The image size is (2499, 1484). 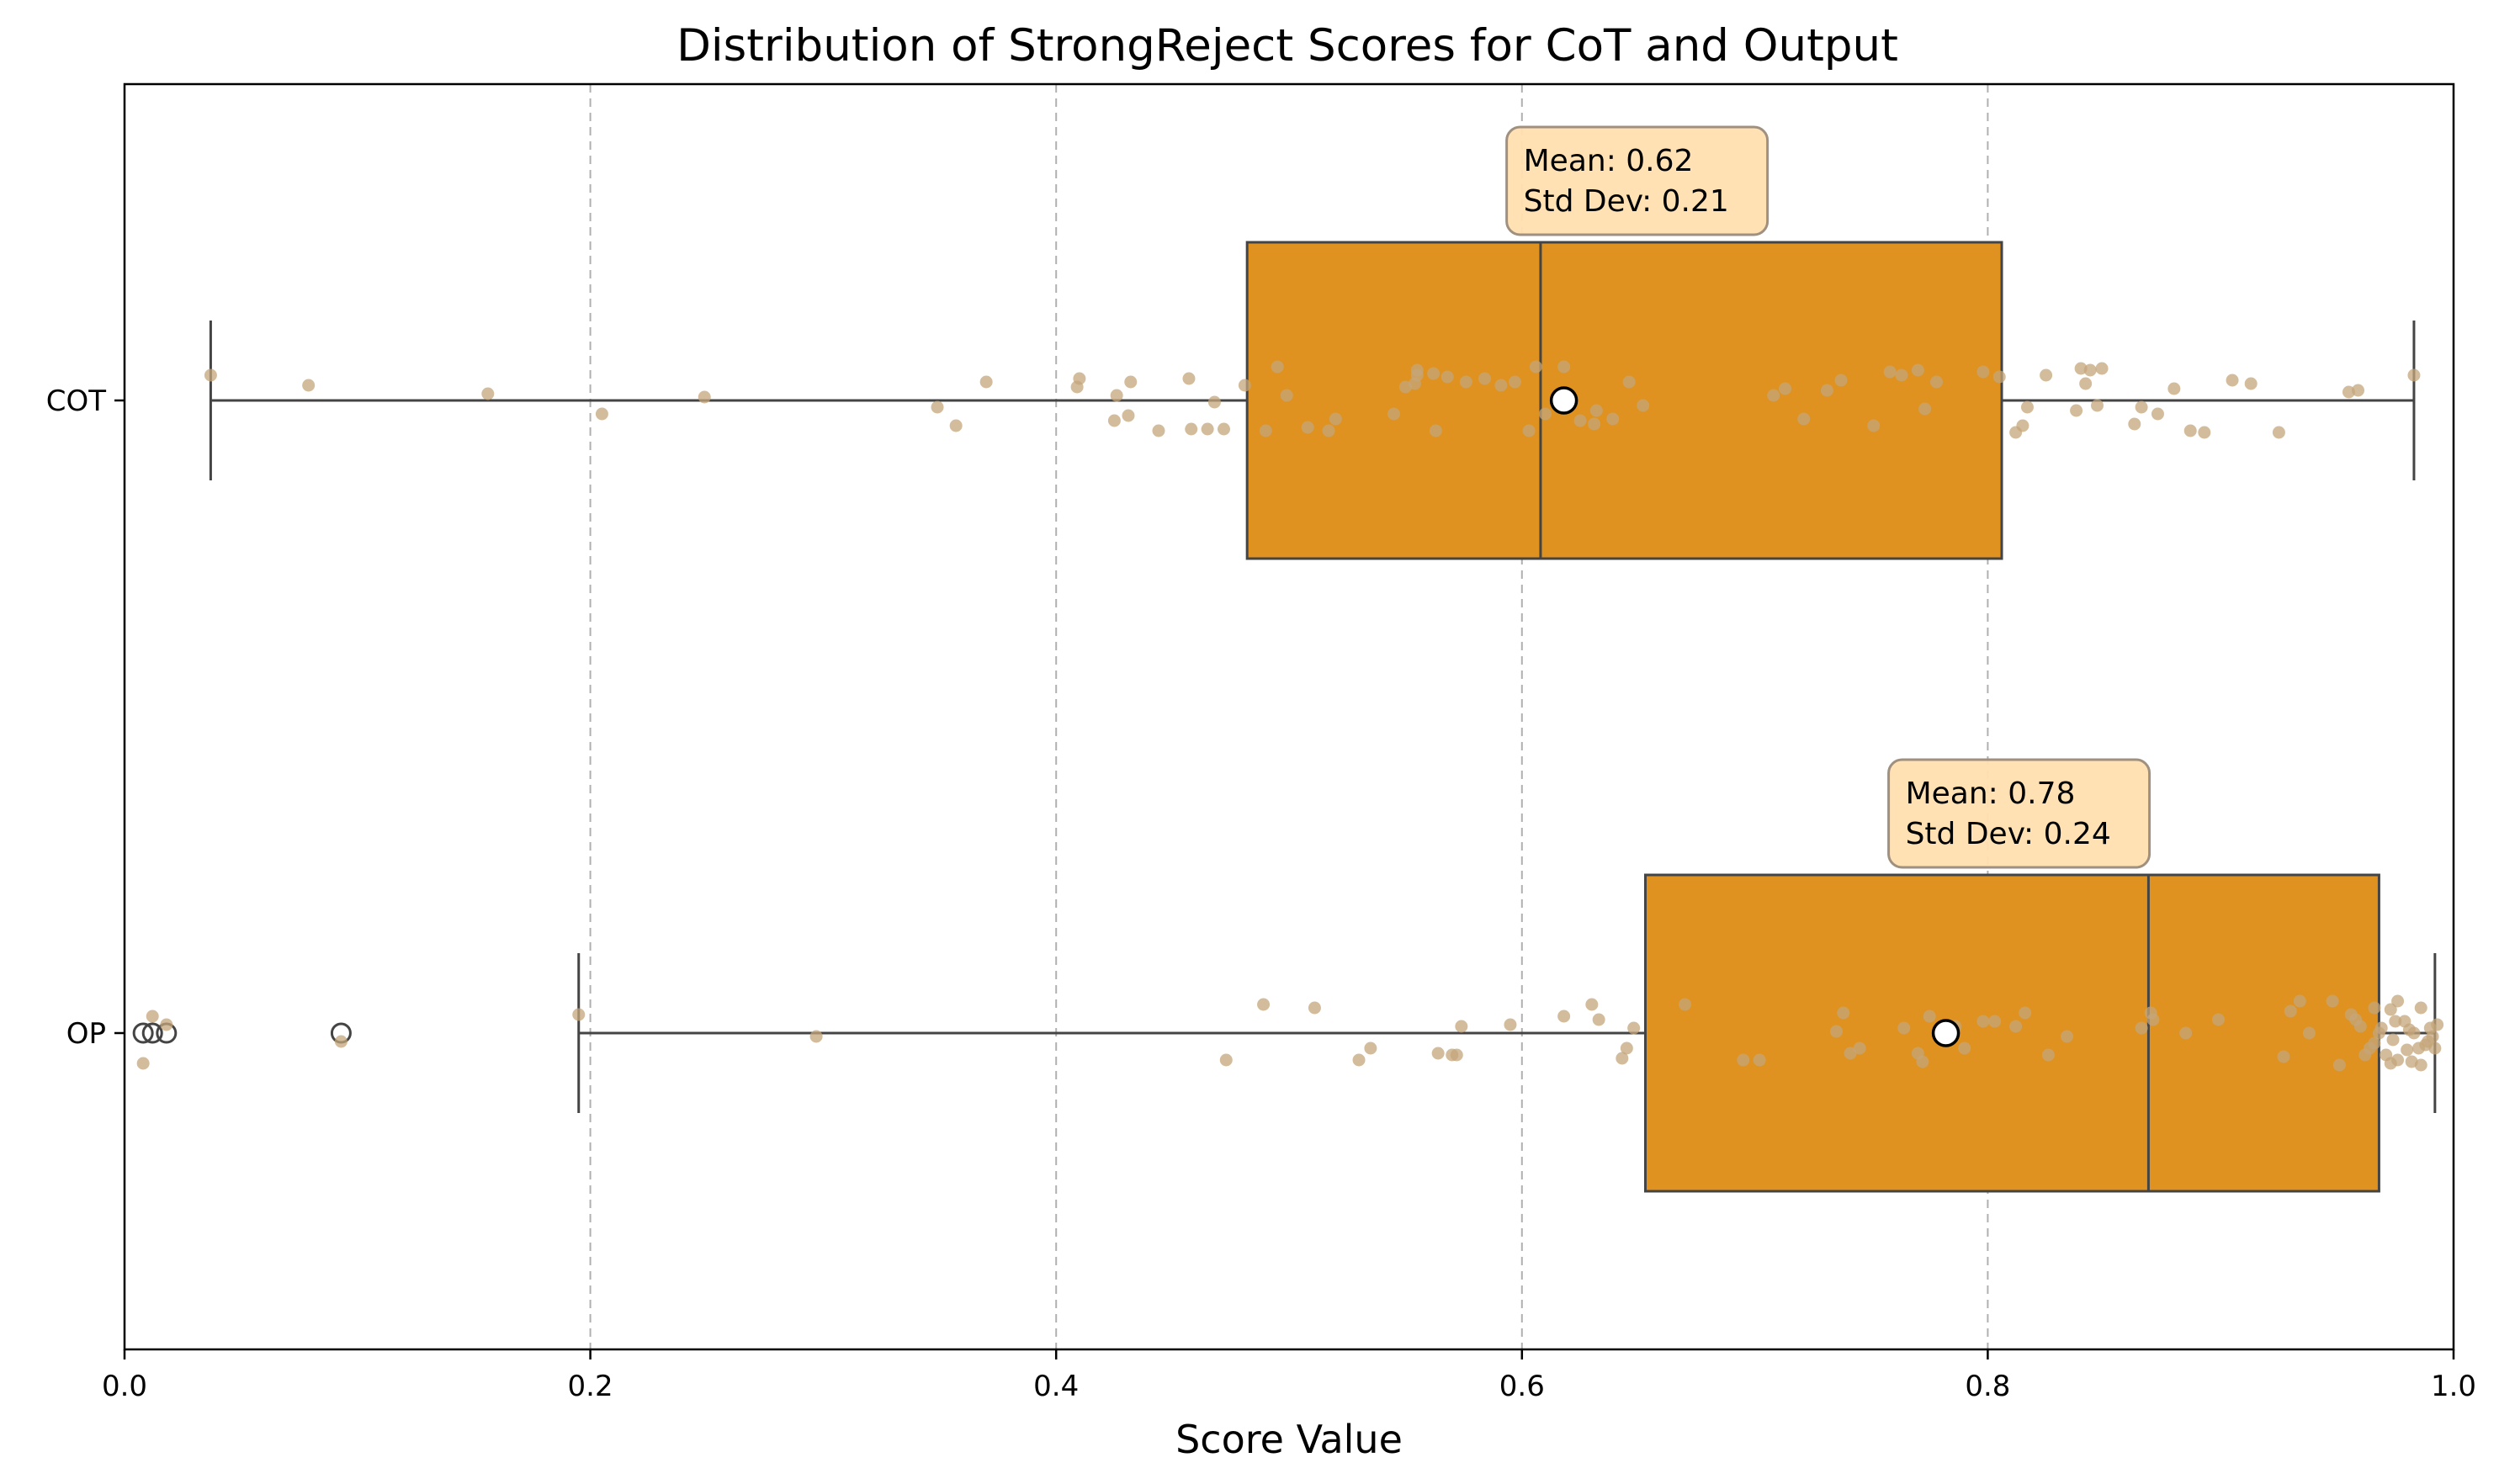 What do you see at coordinates (1627, 201) in the screenshot?
I see `annotation-std-cot: Std Dev: 0.21` at bounding box center [1627, 201].